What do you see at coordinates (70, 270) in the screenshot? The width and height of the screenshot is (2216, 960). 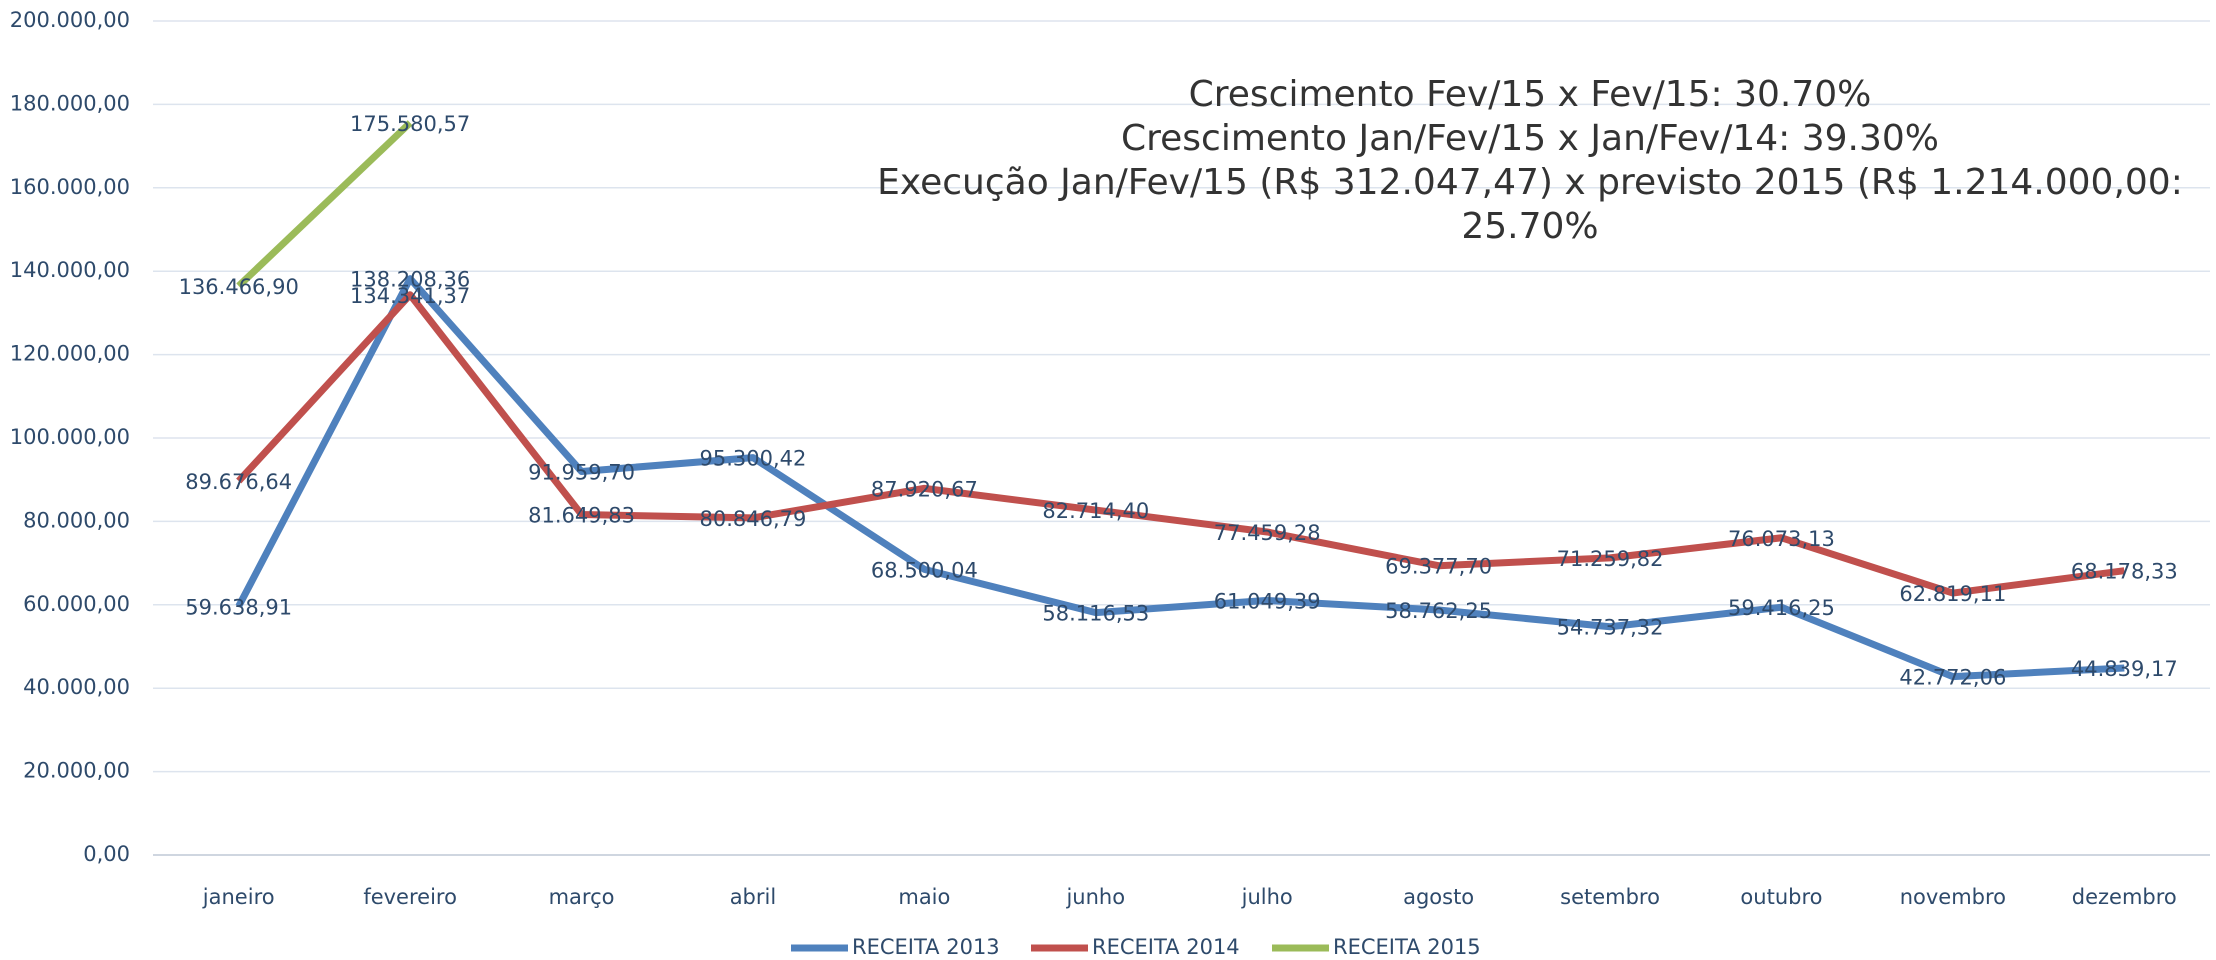 I see `y-tick-label: 140.000,00` at bounding box center [70, 270].